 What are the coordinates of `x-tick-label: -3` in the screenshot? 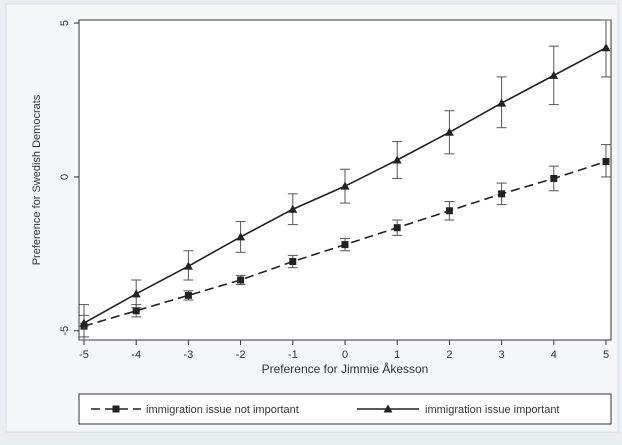 It's located at (189, 355).